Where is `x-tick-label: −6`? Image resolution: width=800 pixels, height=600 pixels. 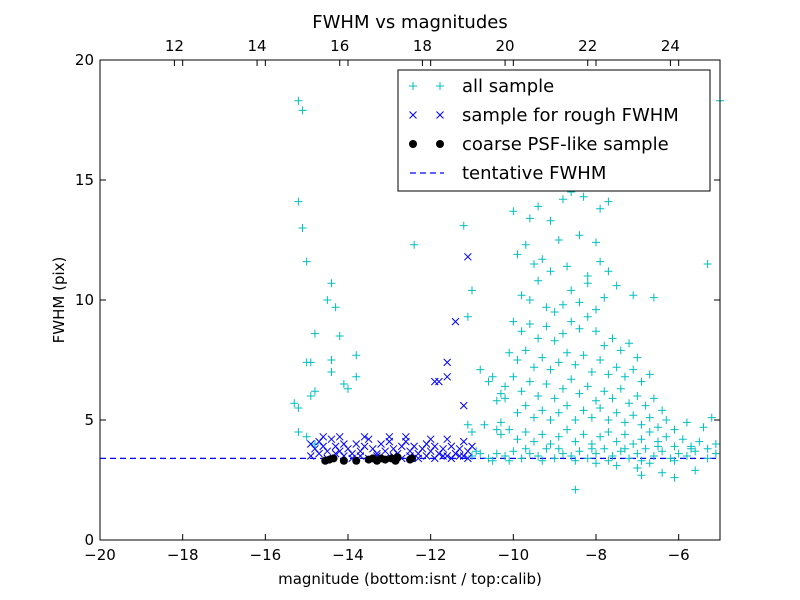 x-tick-label: −6 is located at coordinates (679, 555).